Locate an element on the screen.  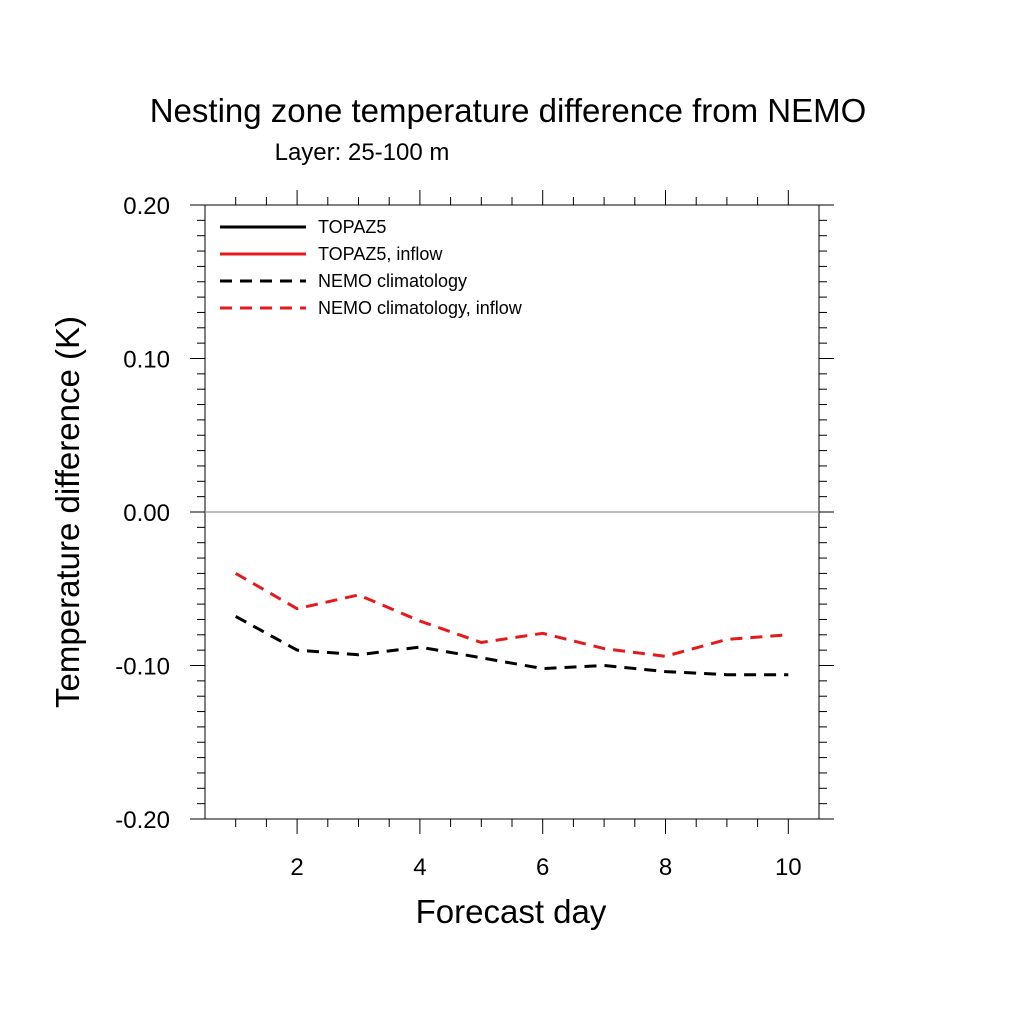
x-tick-label: 8 is located at coordinates (665, 867).